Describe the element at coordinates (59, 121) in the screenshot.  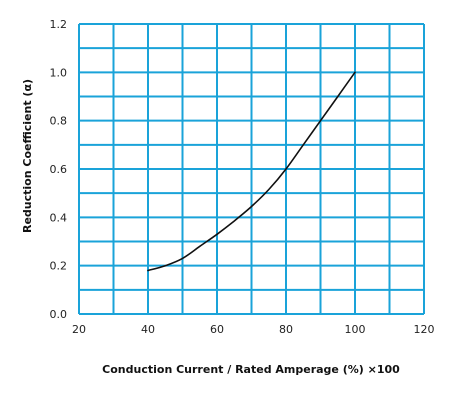
I see `y-tick-label: 0.8` at that location.